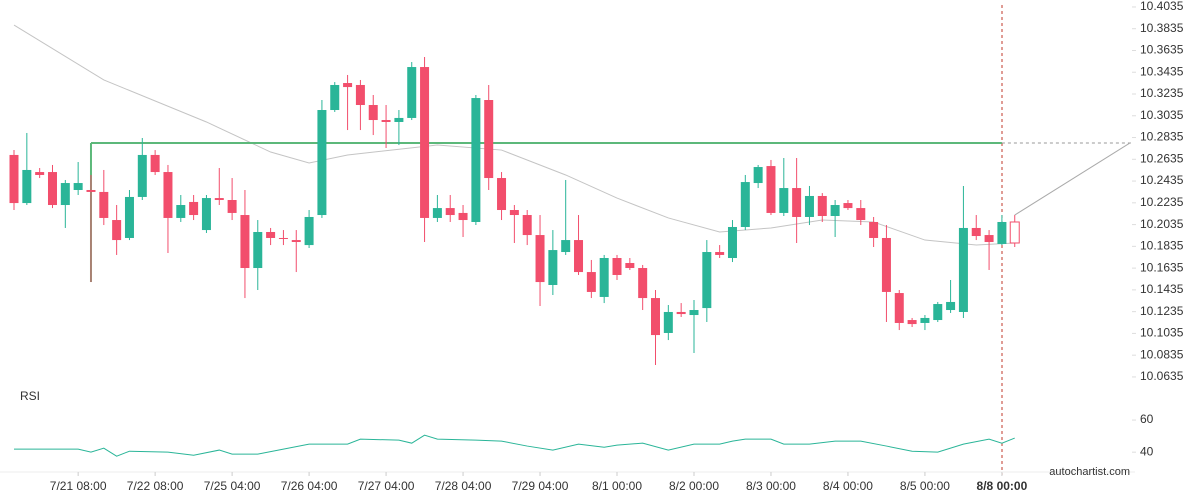  What do you see at coordinates (1162, 50) in the screenshot?
I see `y-tick-label: 10.3635` at bounding box center [1162, 50].